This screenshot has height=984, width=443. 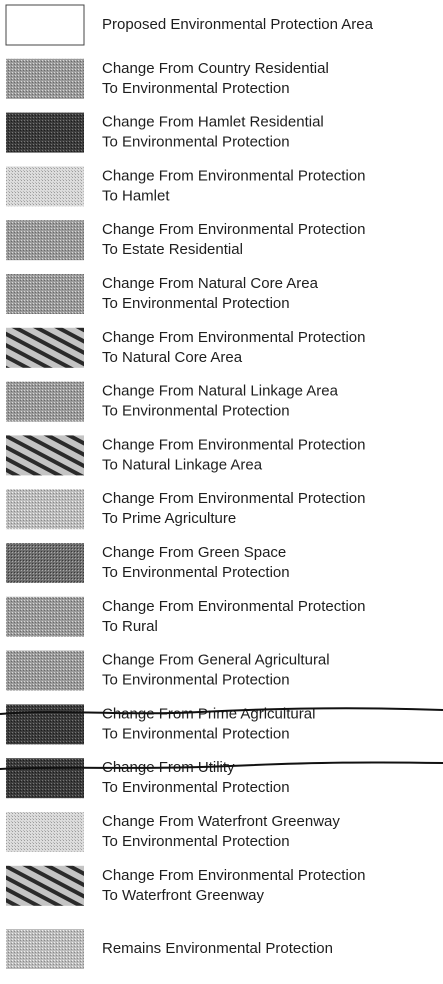 What do you see at coordinates (194, 552) in the screenshot?
I see `legend-label: Change From Green Space` at bounding box center [194, 552].